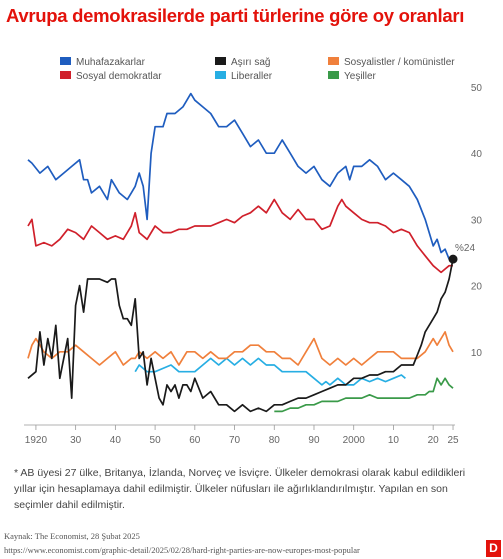 Image resolution: width=503 pixels, height=559 pixels. Describe the element at coordinates (465, 248) in the screenshot. I see `end-point-label: %24` at that location.